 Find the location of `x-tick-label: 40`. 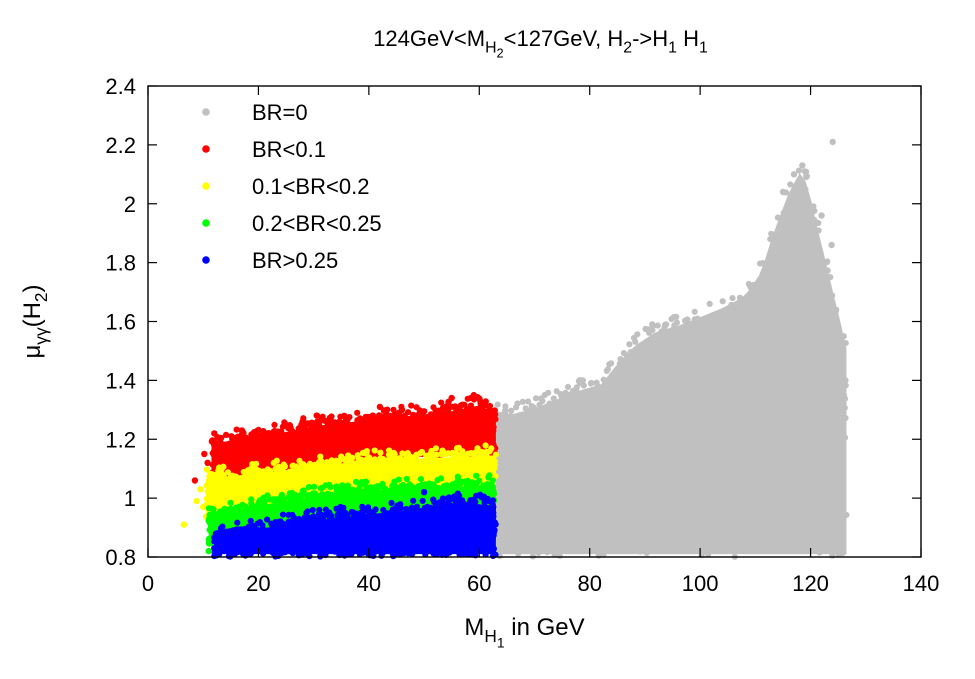

x-tick-label: 40 is located at coordinates (369, 583).